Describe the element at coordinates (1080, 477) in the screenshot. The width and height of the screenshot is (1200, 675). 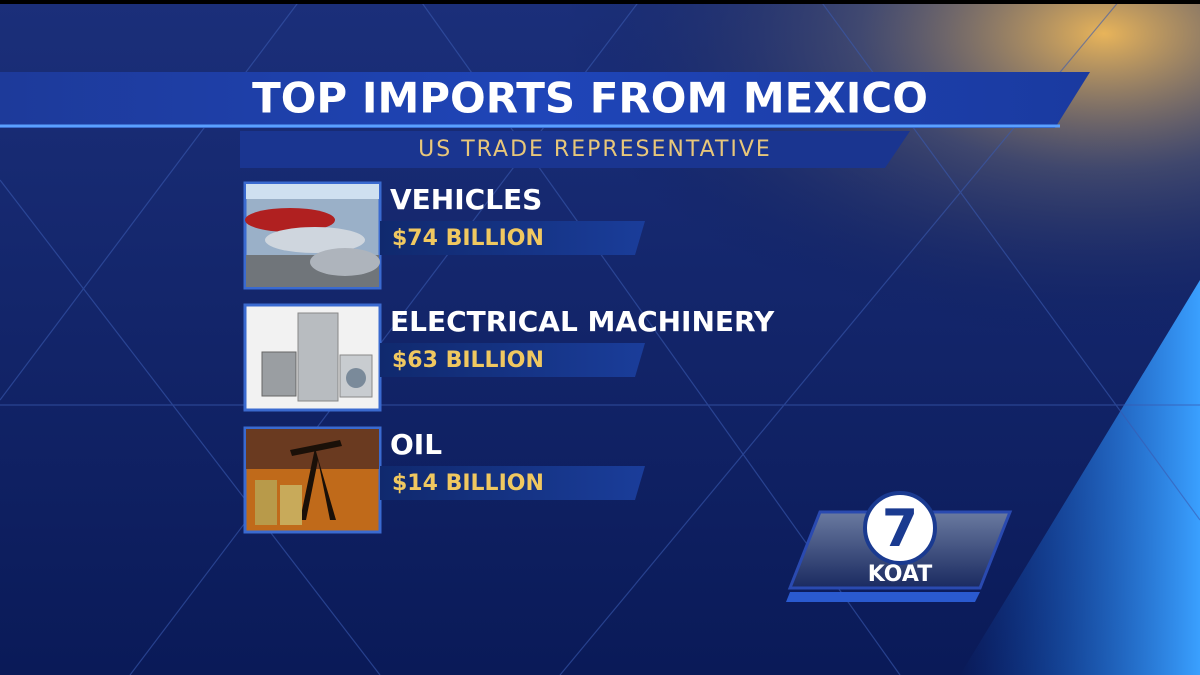
I see `blue-swoosh` at that location.